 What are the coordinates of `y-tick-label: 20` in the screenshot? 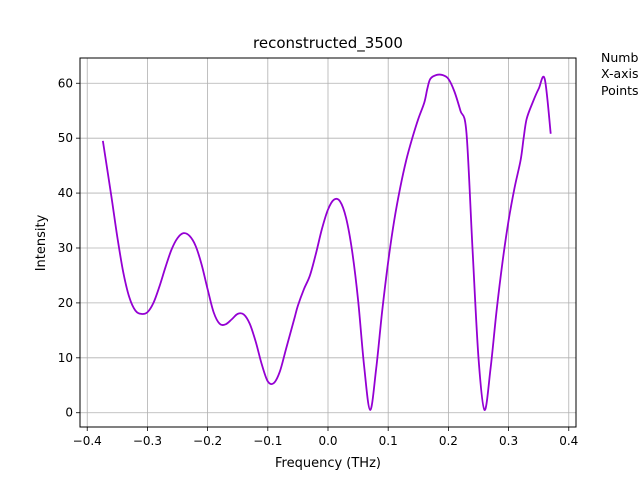 It's located at (65, 303).